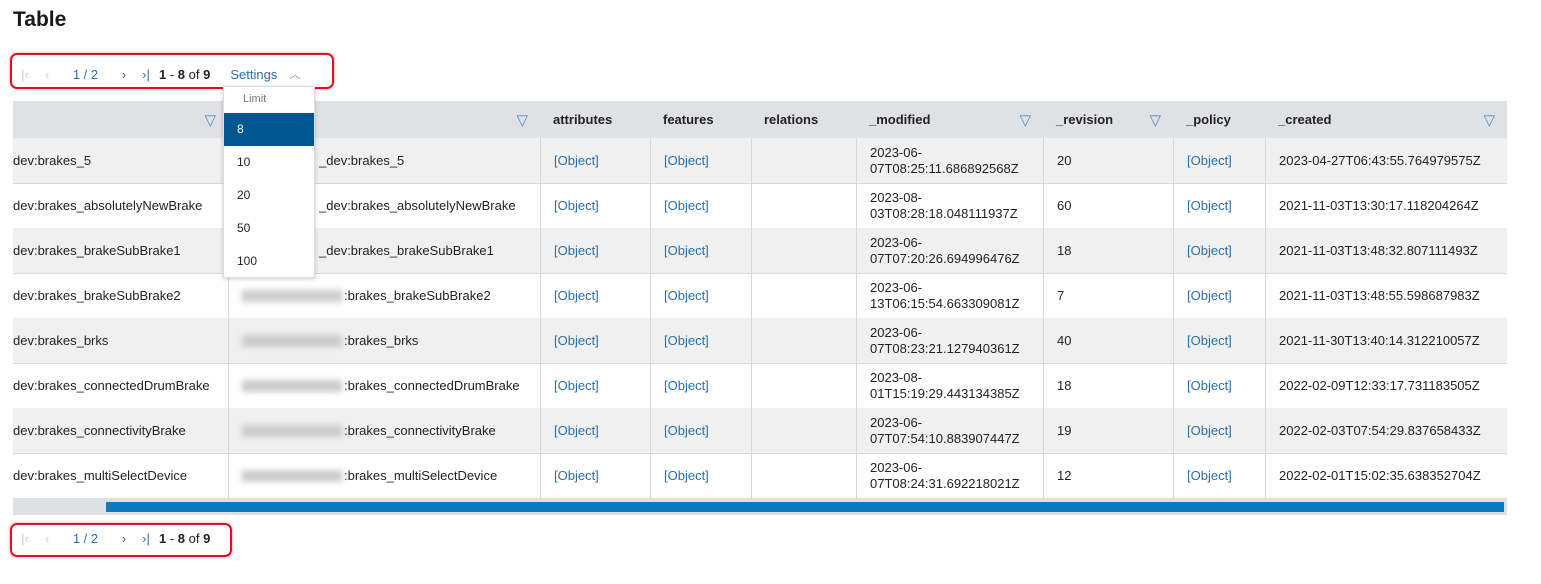 Image resolution: width=1541 pixels, height=584 pixels. I want to click on column-header-created: _created ▽, so click(1386, 119).